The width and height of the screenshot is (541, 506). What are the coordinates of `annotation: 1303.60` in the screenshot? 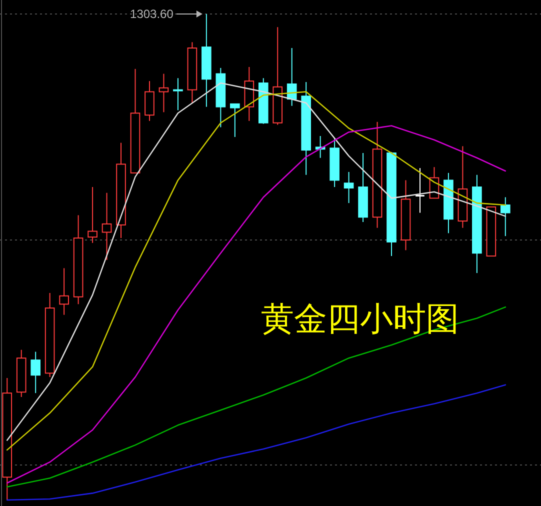 It's located at (152, 14).